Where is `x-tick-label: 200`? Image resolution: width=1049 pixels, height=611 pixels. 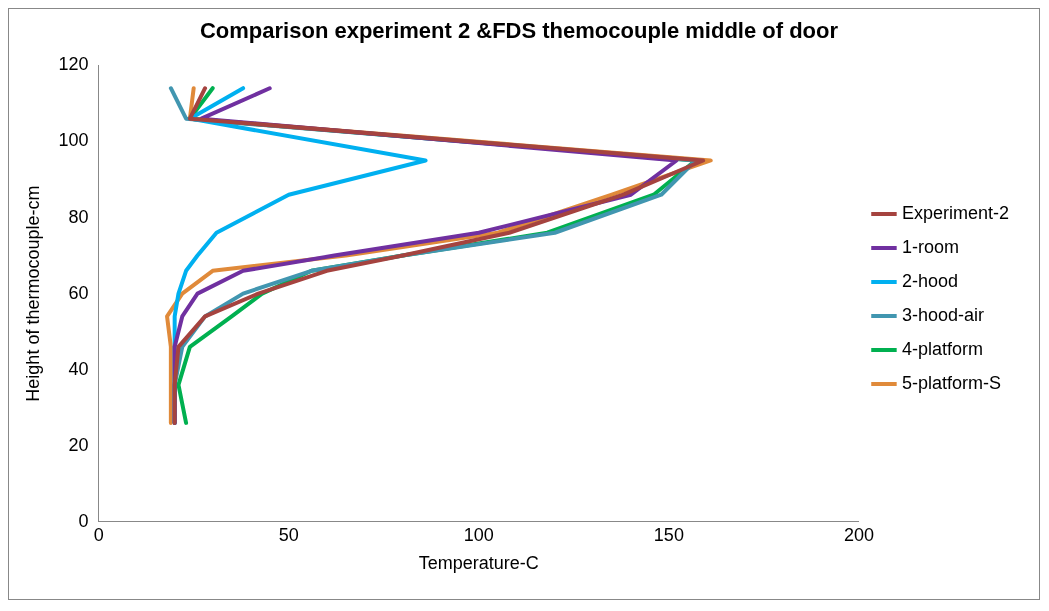
x-tick-label: 200 is located at coordinates (858, 534).